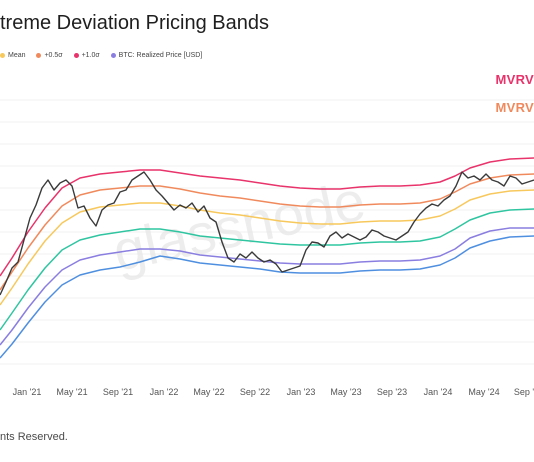  What do you see at coordinates (524, 392) in the screenshot?
I see `x-tick-label: Sep '` at bounding box center [524, 392].